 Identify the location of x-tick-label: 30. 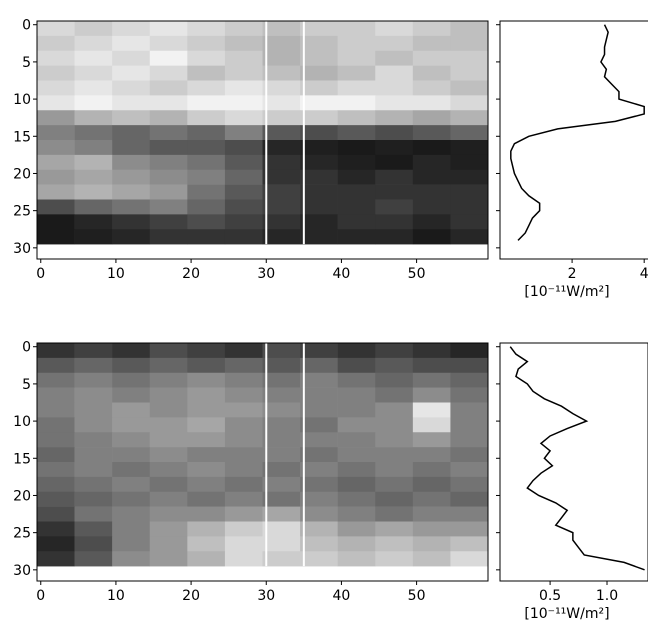
(266, 274).